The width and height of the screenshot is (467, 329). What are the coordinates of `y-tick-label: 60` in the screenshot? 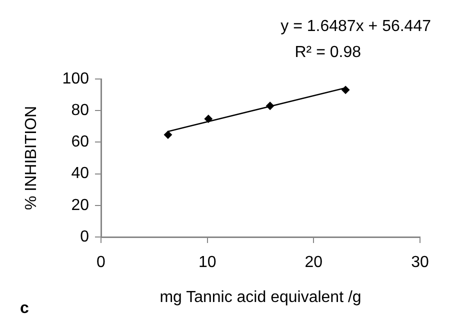 It's located at (80, 142).